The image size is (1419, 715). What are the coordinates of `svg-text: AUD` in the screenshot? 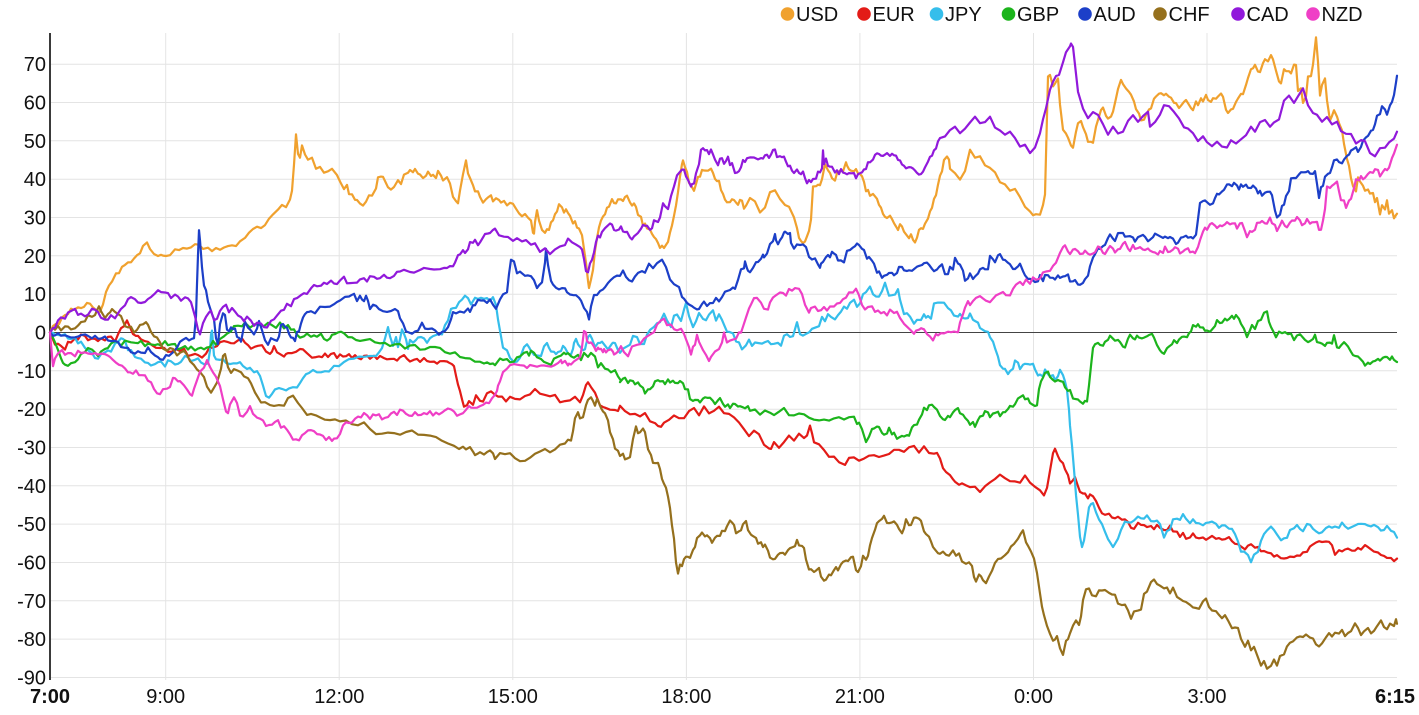 It's located at (1115, 15).